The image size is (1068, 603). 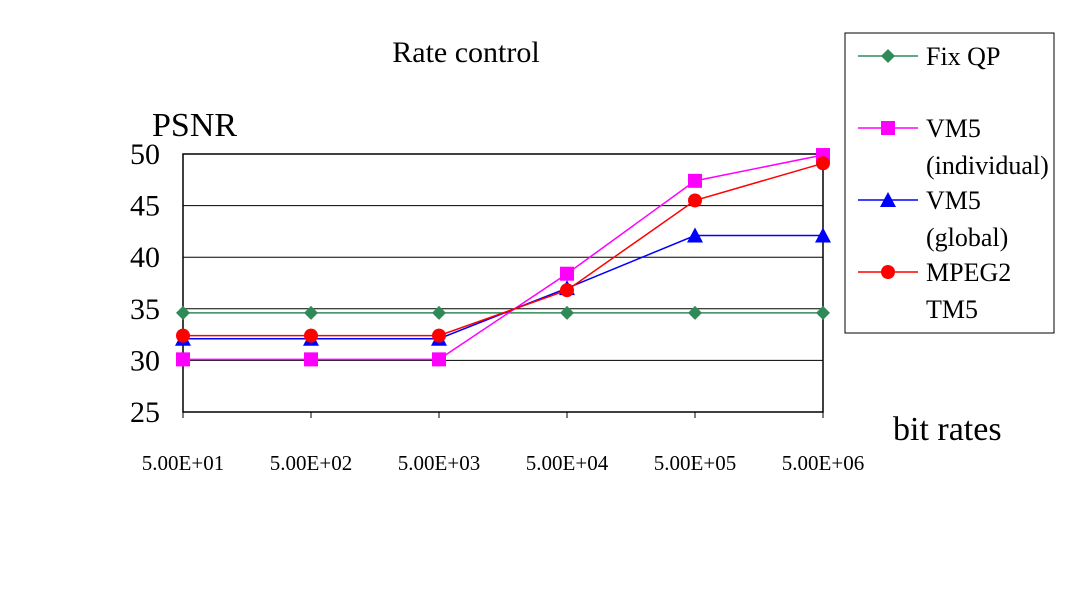 I want to click on legend: Fix QP VM5 (individual) VM5 (global) MPEG2 TM5, so click(x=949, y=183).